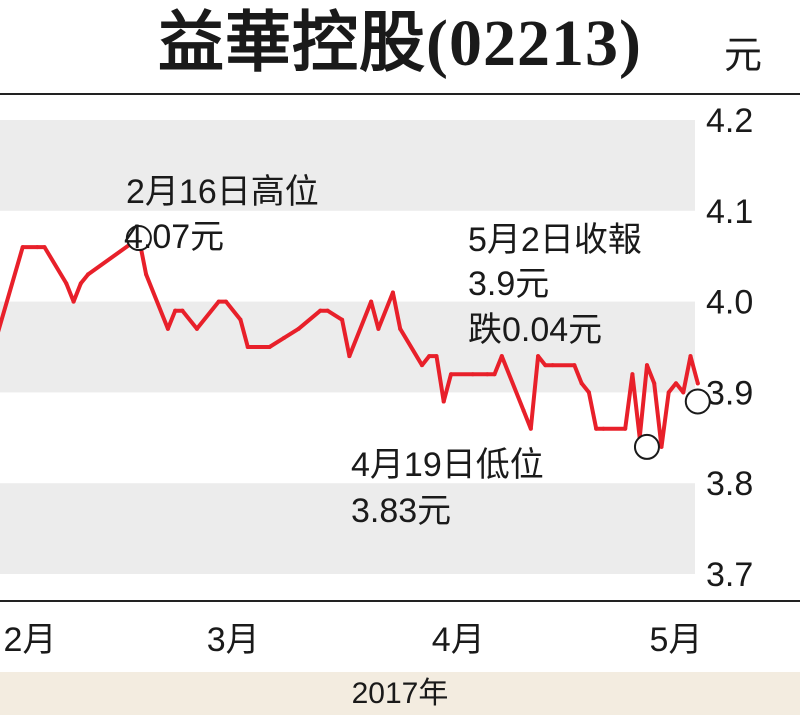  What do you see at coordinates (646, 446) in the screenshot?
I see `annotation-marker-low` at bounding box center [646, 446].